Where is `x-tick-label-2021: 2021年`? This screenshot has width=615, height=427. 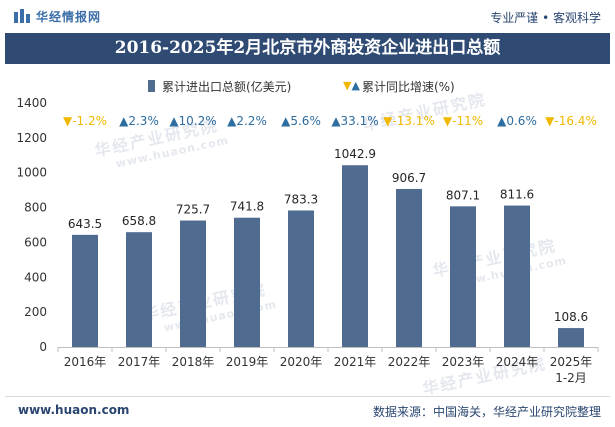 x-tick-label-2021: 2021年 is located at coordinates (355, 362).